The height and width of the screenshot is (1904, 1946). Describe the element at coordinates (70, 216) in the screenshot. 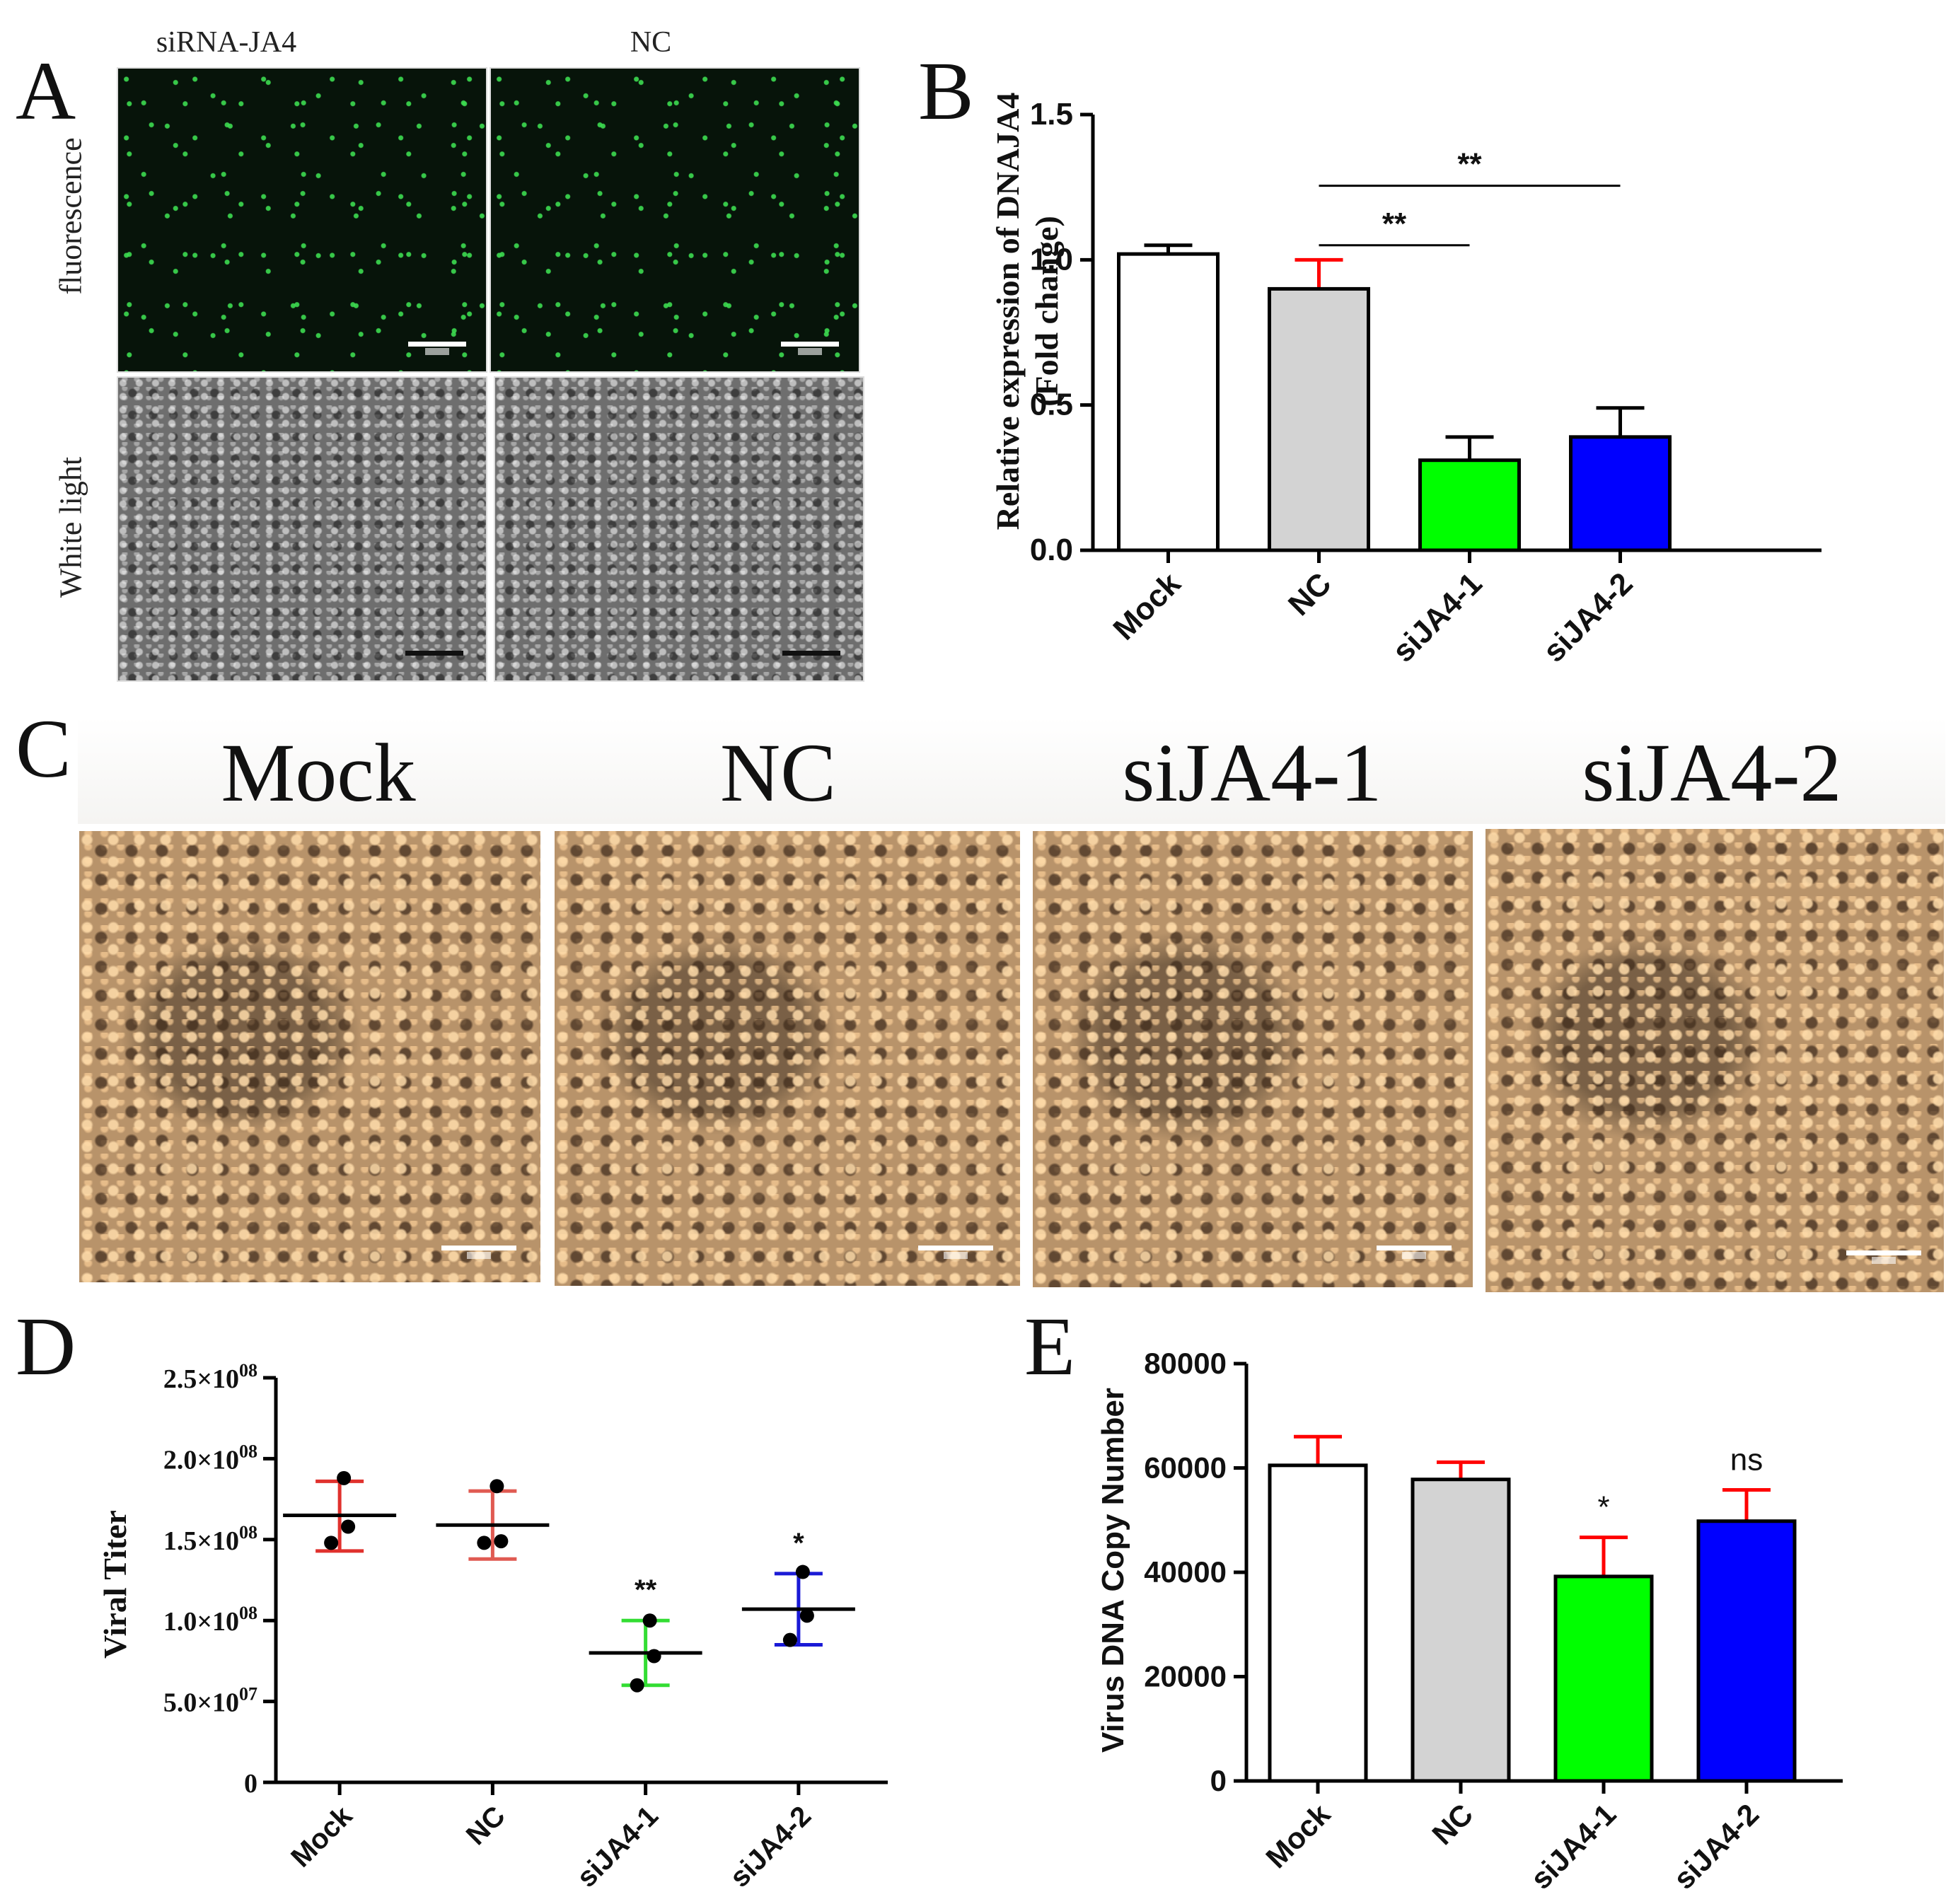

I see `panel-a-row-label-fluorescence: fluorescence` at that location.